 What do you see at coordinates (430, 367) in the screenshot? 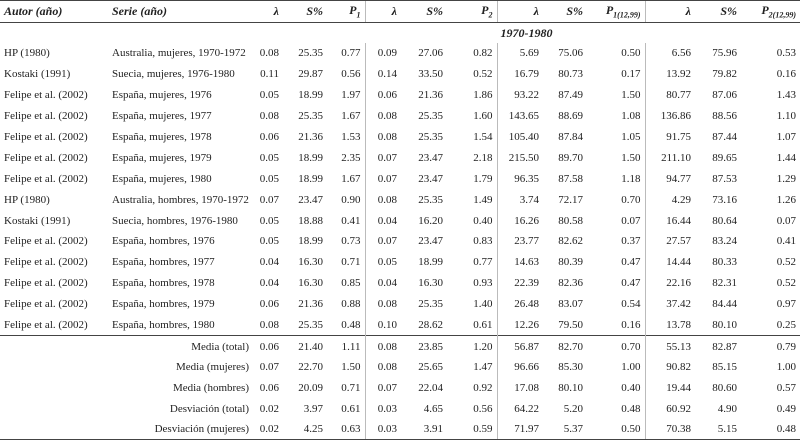
I see `value-cell: 25.65` at bounding box center [430, 367].